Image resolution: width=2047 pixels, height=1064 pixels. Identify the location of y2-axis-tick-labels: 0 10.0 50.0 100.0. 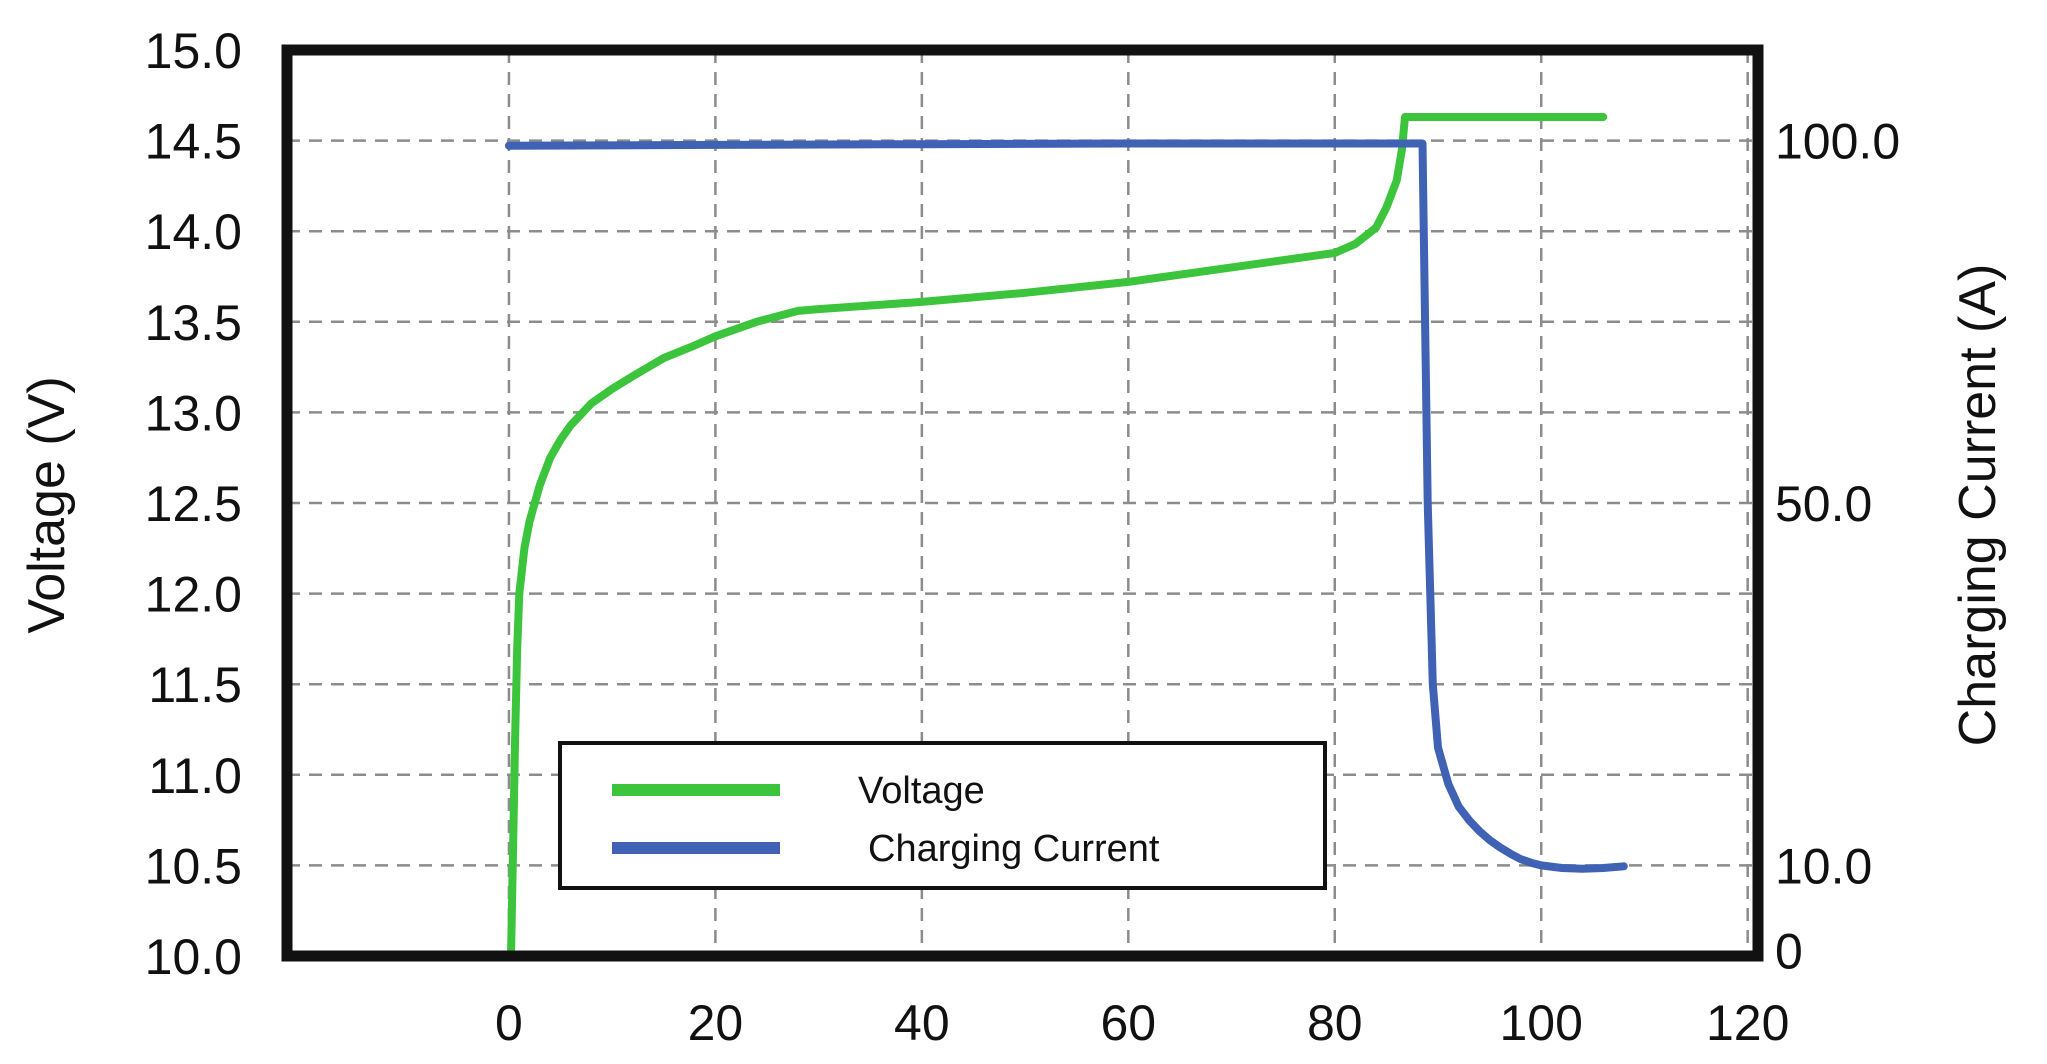
(1837, 547).